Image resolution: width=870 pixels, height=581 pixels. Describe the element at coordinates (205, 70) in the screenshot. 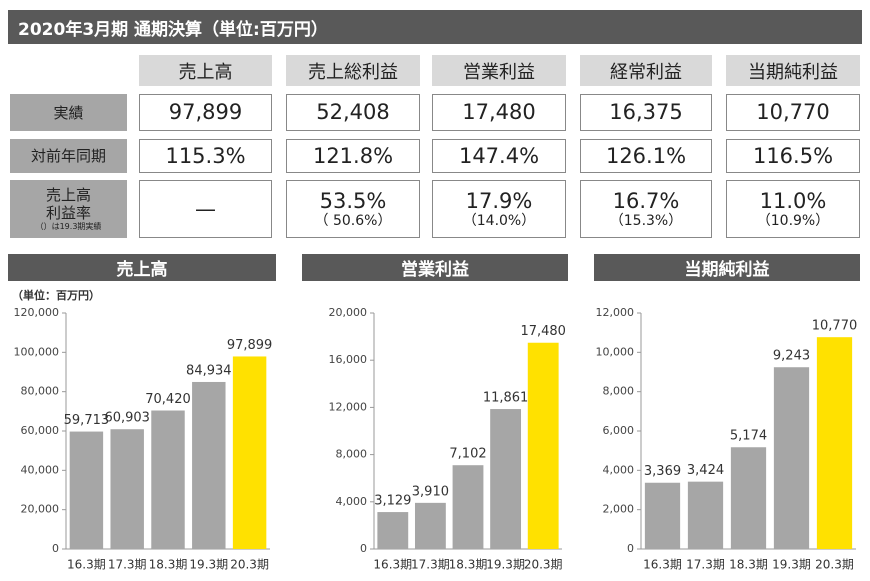

I see `column-header: 売上高` at that location.